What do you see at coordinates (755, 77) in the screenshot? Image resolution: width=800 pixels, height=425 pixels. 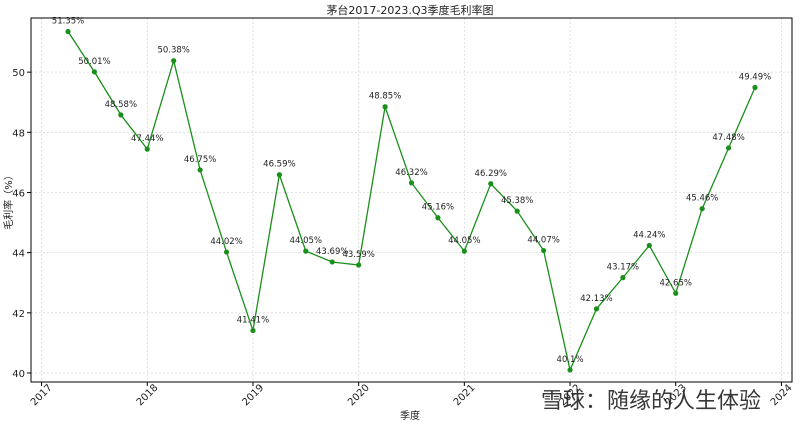 I see `data-label: 49.49%` at bounding box center [755, 77].